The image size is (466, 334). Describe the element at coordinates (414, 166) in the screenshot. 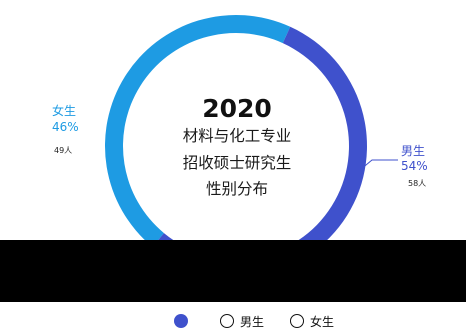

I see `slice-percent-male: 54%` at that location.